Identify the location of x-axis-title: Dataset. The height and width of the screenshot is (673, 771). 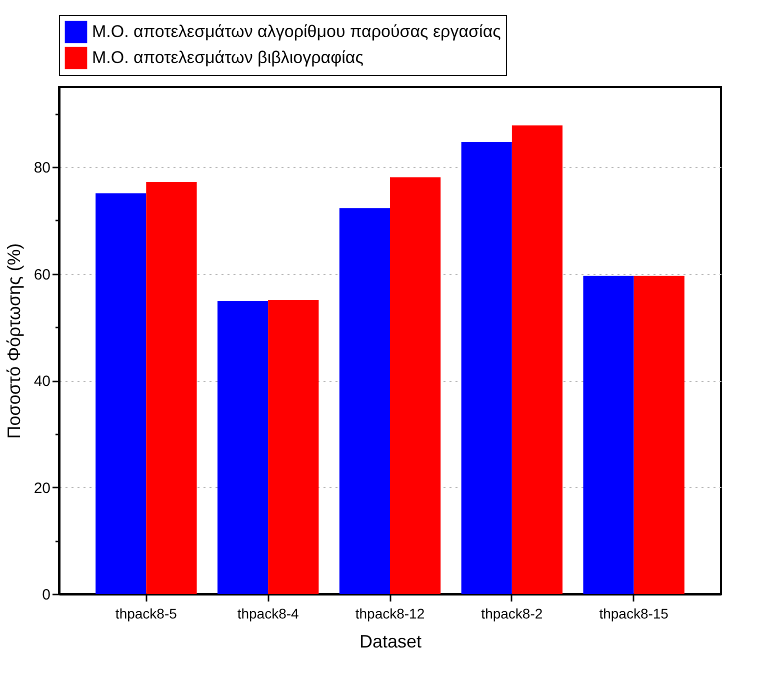
(390, 642).